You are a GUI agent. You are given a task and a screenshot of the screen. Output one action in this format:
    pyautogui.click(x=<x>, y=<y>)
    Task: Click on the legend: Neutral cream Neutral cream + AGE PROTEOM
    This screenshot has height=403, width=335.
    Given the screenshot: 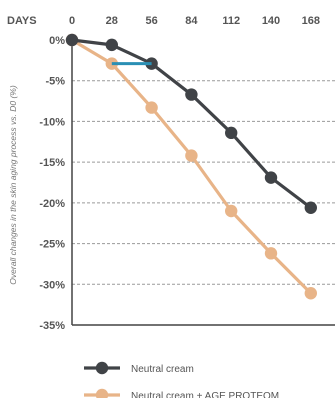 What is the action you would take?
    pyautogui.click(x=181, y=381)
    